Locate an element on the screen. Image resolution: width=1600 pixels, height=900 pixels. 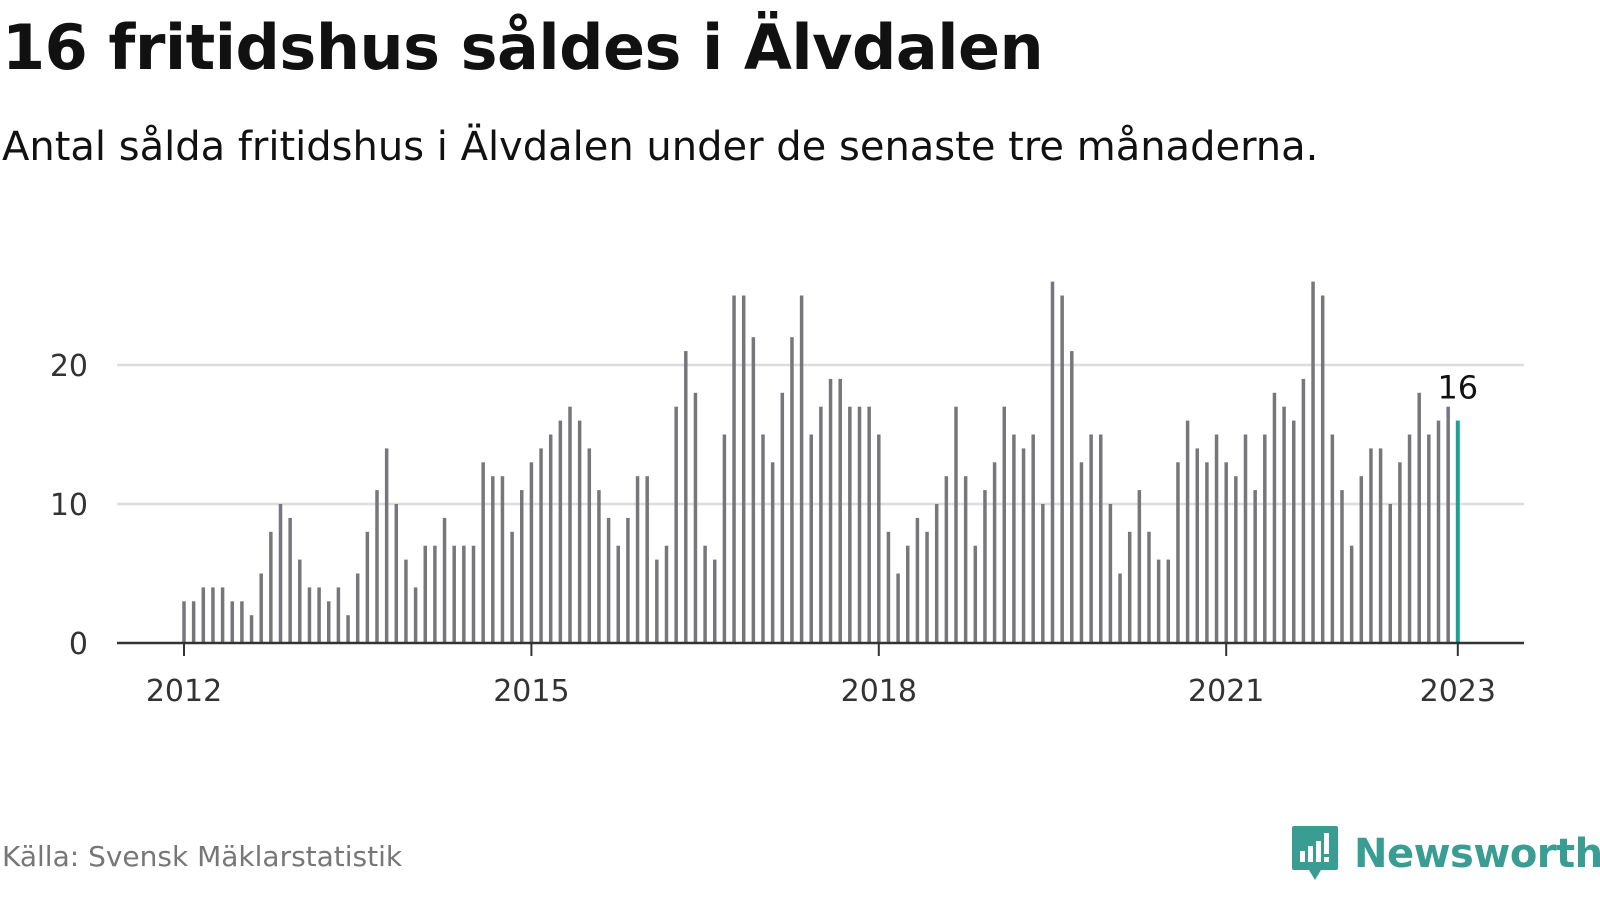
x-tick-label: 2021 is located at coordinates (1226, 691).